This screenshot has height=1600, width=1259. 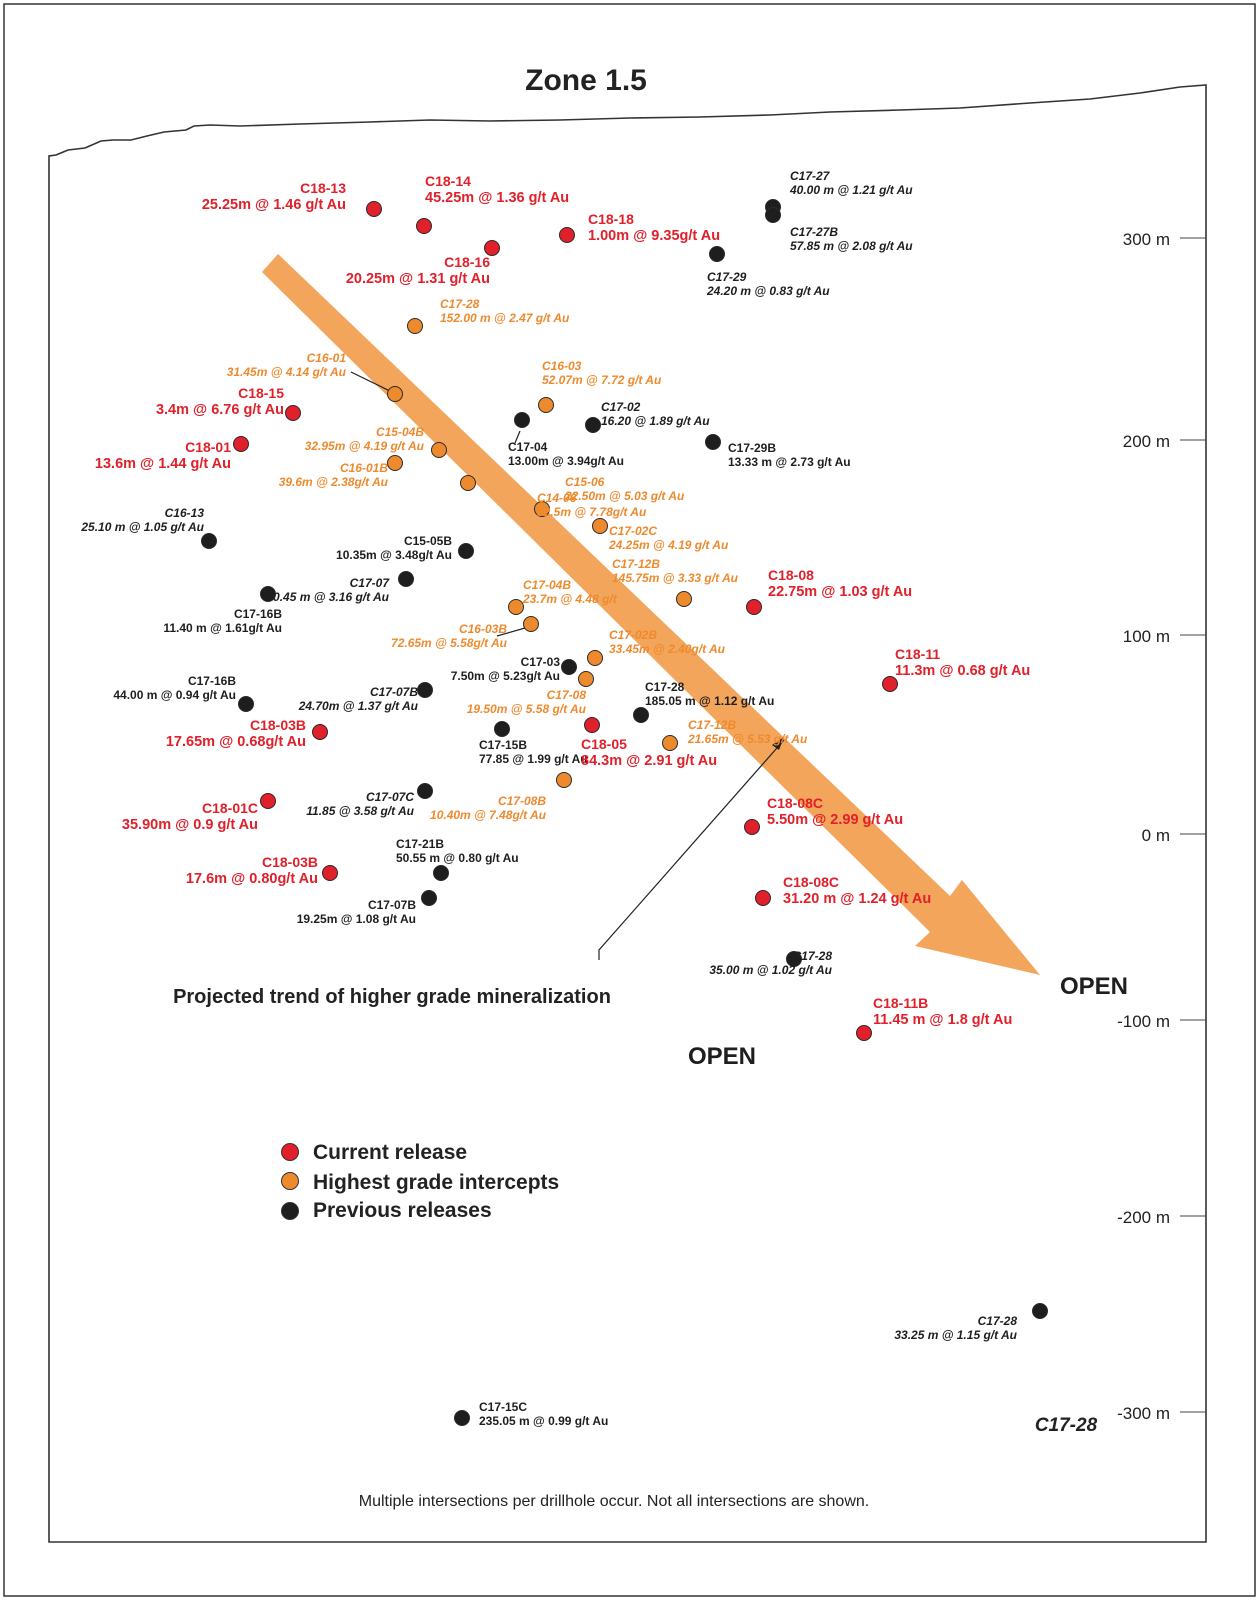 What do you see at coordinates (633, 531) in the screenshot?
I see `drillhole-id: C17-02C` at bounding box center [633, 531].